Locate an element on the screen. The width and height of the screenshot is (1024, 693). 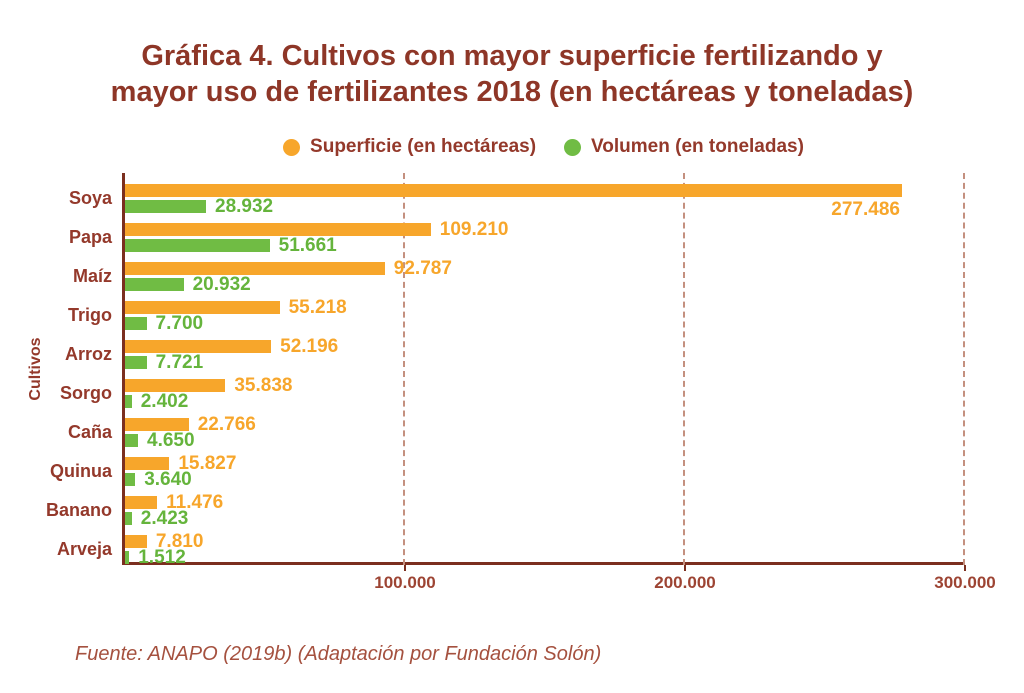
category-label: Maíz is located at coordinates (92, 276).